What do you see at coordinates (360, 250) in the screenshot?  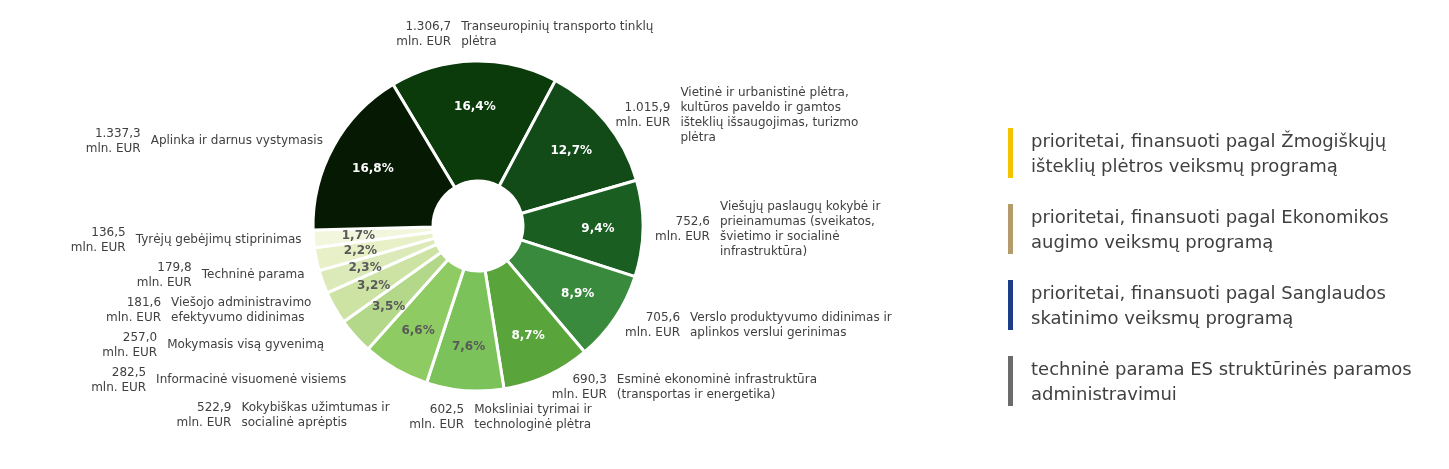 I see `text: 2,2%` at bounding box center [360, 250].